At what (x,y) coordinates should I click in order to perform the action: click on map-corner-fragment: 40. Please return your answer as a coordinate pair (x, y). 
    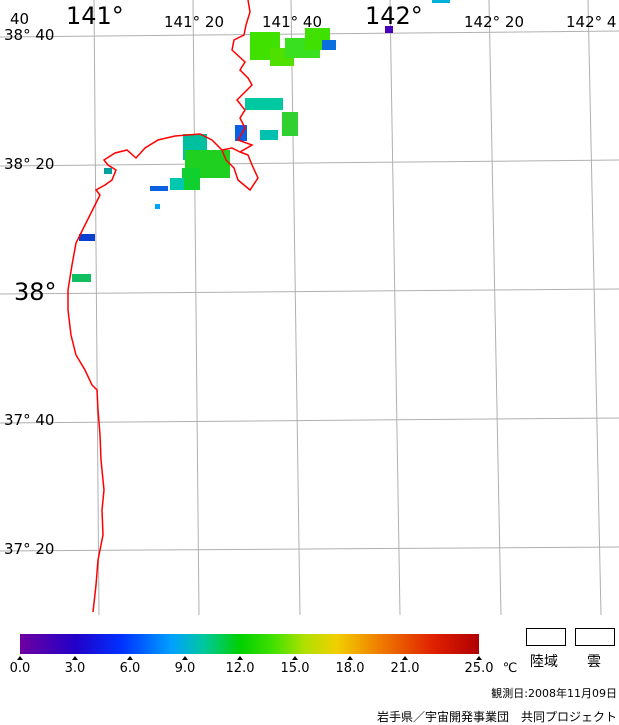
    Looking at the image, I should click on (20, 19).